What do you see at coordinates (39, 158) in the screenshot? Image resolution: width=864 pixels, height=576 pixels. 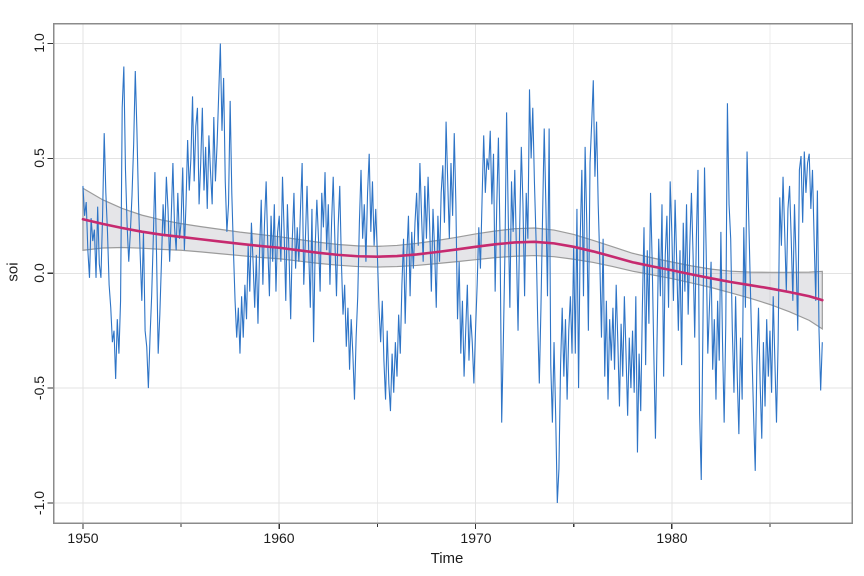 I see `y-tick-label: 0.5` at bounding box center [39, 158].